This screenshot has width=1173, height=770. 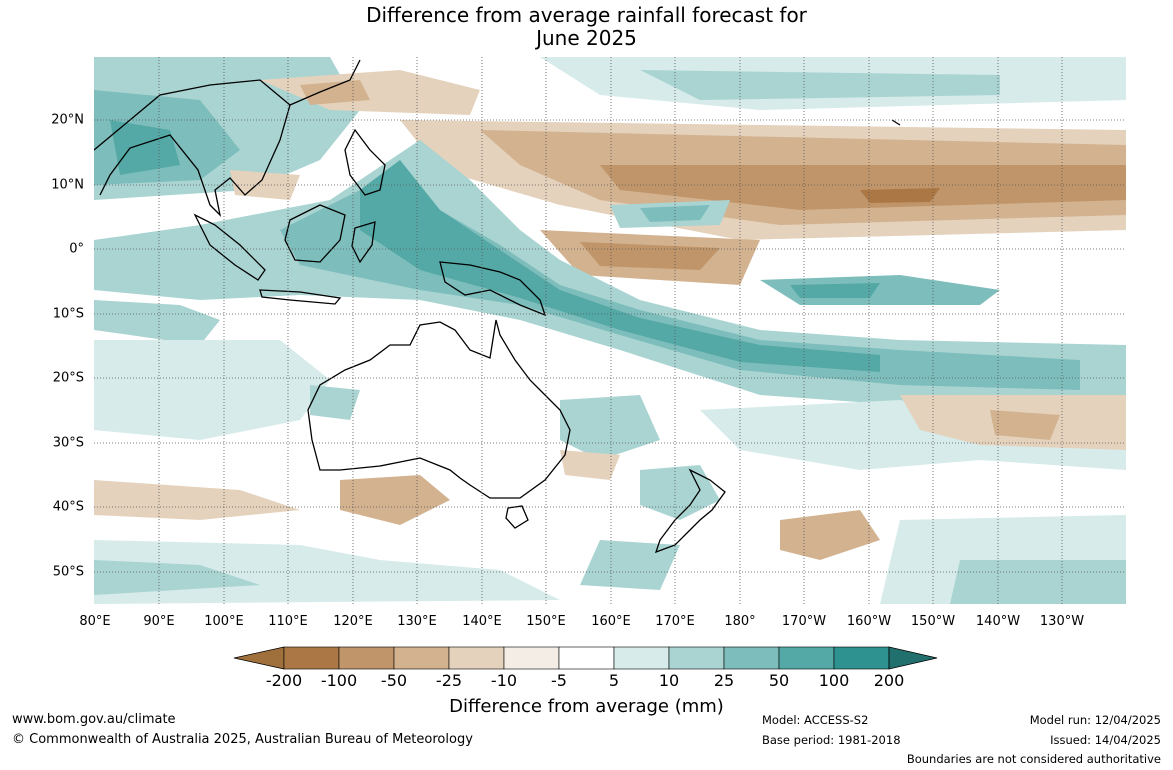 I want to click on colorbar-tick-label: 100, so click(x=834, y=680).